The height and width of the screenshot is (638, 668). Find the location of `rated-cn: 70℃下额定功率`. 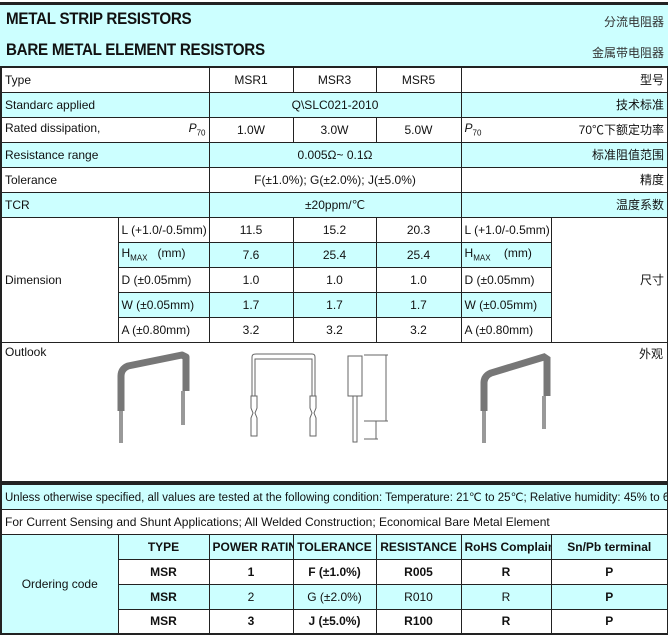

rated-cn: 70℃下额定功率 is located at coordinates (621, 130).